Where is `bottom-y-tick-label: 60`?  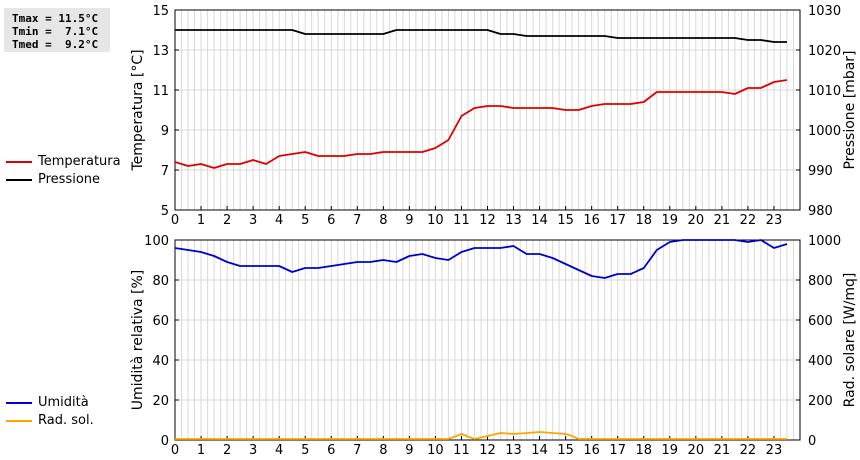
bottom-y-tick-label: 60 is located at coordinates (160, 321).